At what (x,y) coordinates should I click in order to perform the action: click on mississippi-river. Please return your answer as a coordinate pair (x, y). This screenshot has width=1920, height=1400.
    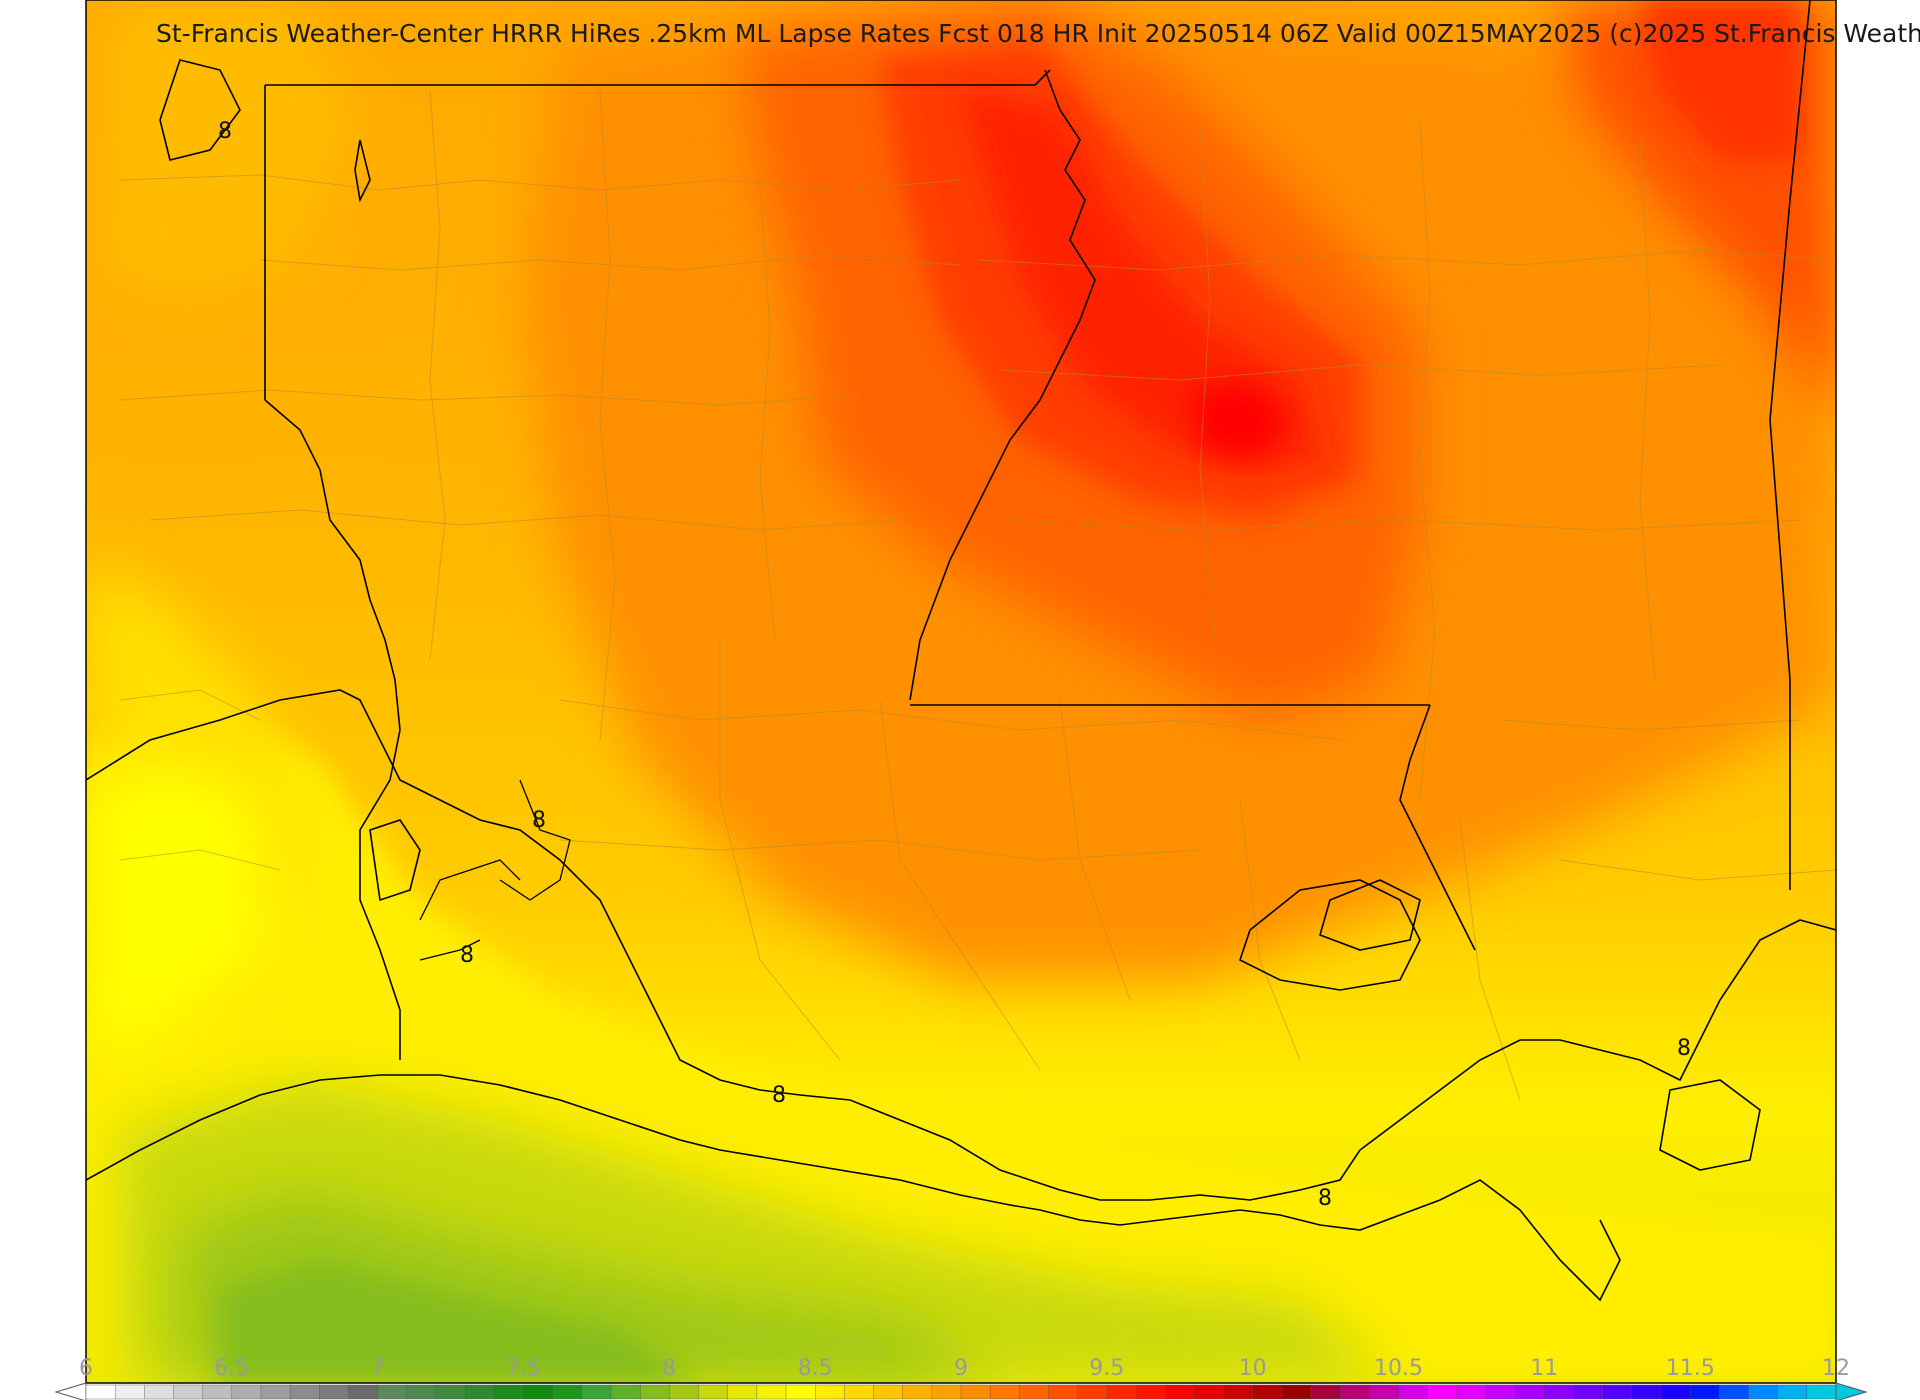
    Looking at the image, I should click on (1002, 385).